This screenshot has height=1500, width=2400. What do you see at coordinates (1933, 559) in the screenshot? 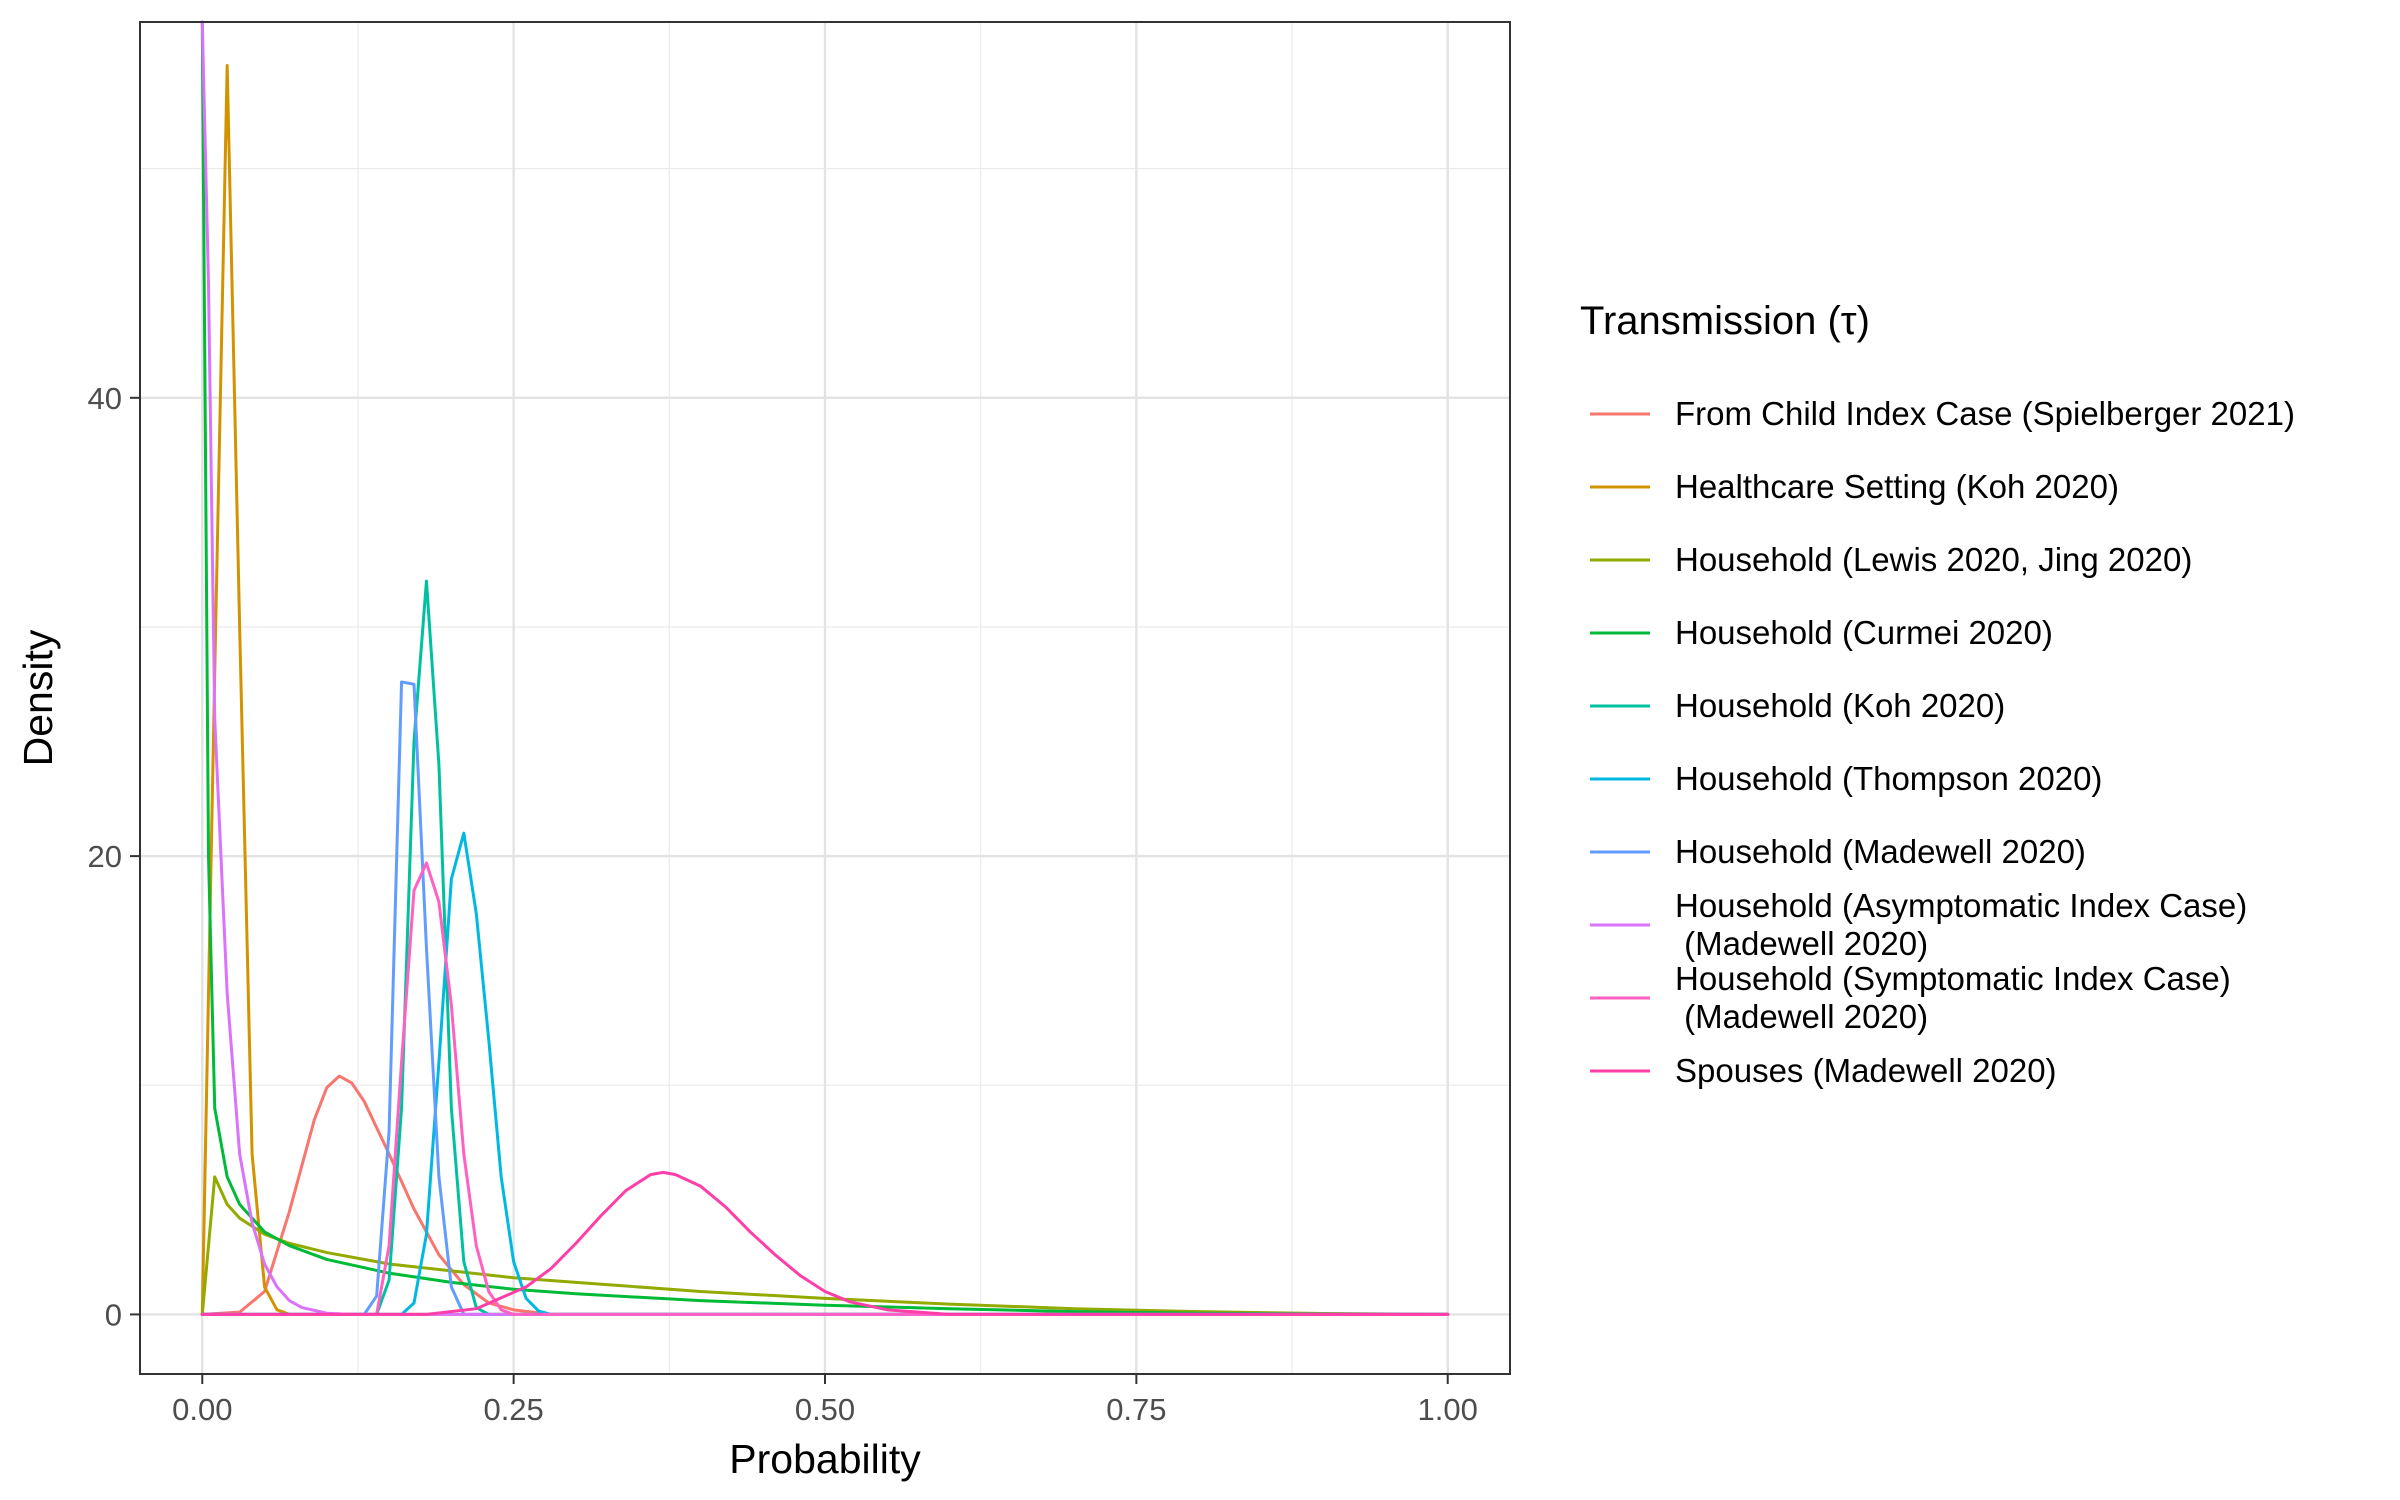
I see `legend-label-3: Household (Lewis 2020, Jing 2020)` at bounding box center [1933, 559].